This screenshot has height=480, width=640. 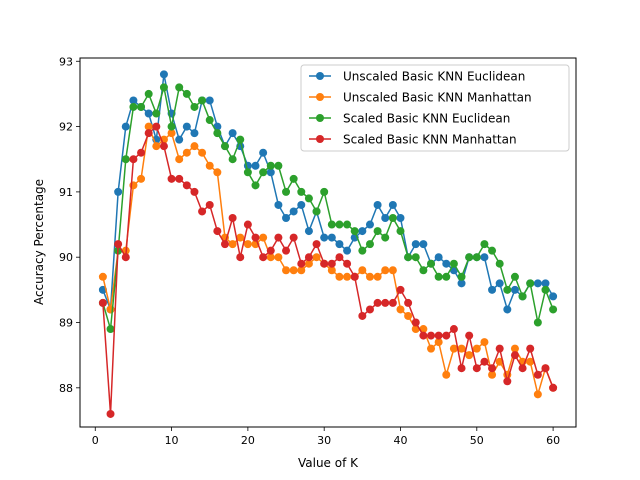 I want to click on y-tick-label: 93, so click(x=66, y=61).